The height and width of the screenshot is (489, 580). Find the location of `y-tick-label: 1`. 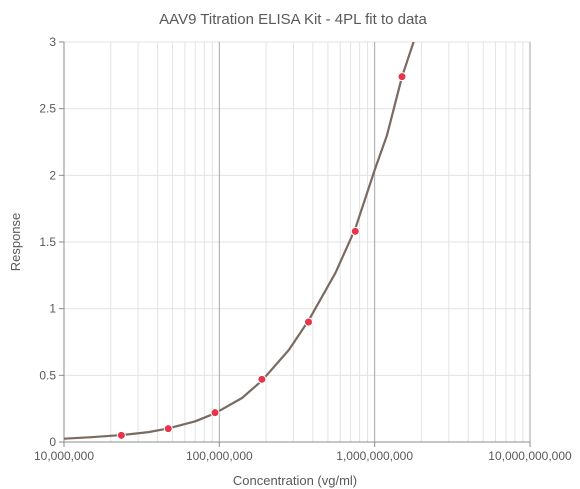

y-tick-label: 1 is located at coordinates (52, 309).